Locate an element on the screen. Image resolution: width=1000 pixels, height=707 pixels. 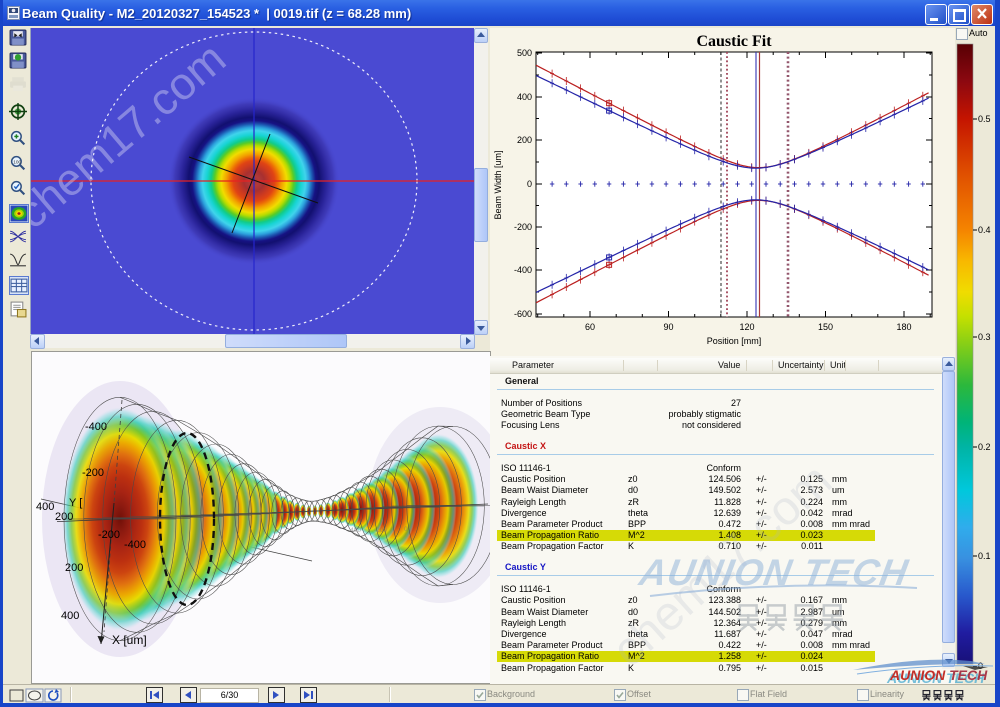
svg-text: 150 is located at coordinates (825, 327).